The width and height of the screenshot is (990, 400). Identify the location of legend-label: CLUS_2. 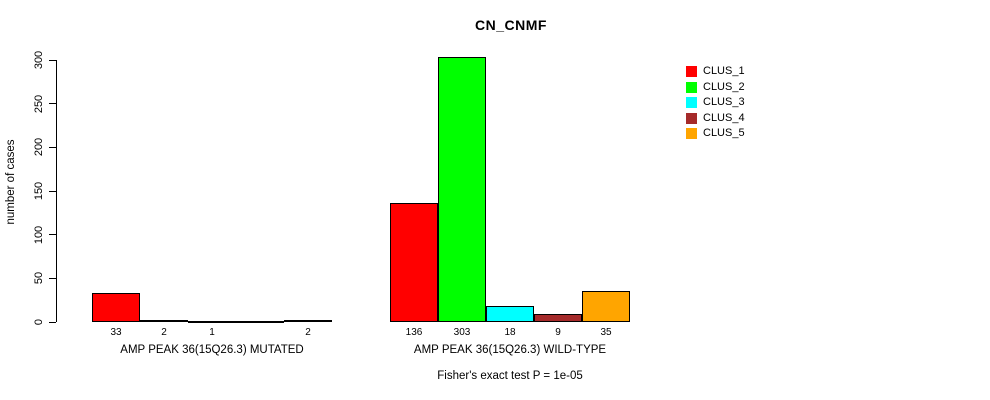
(724, 86).